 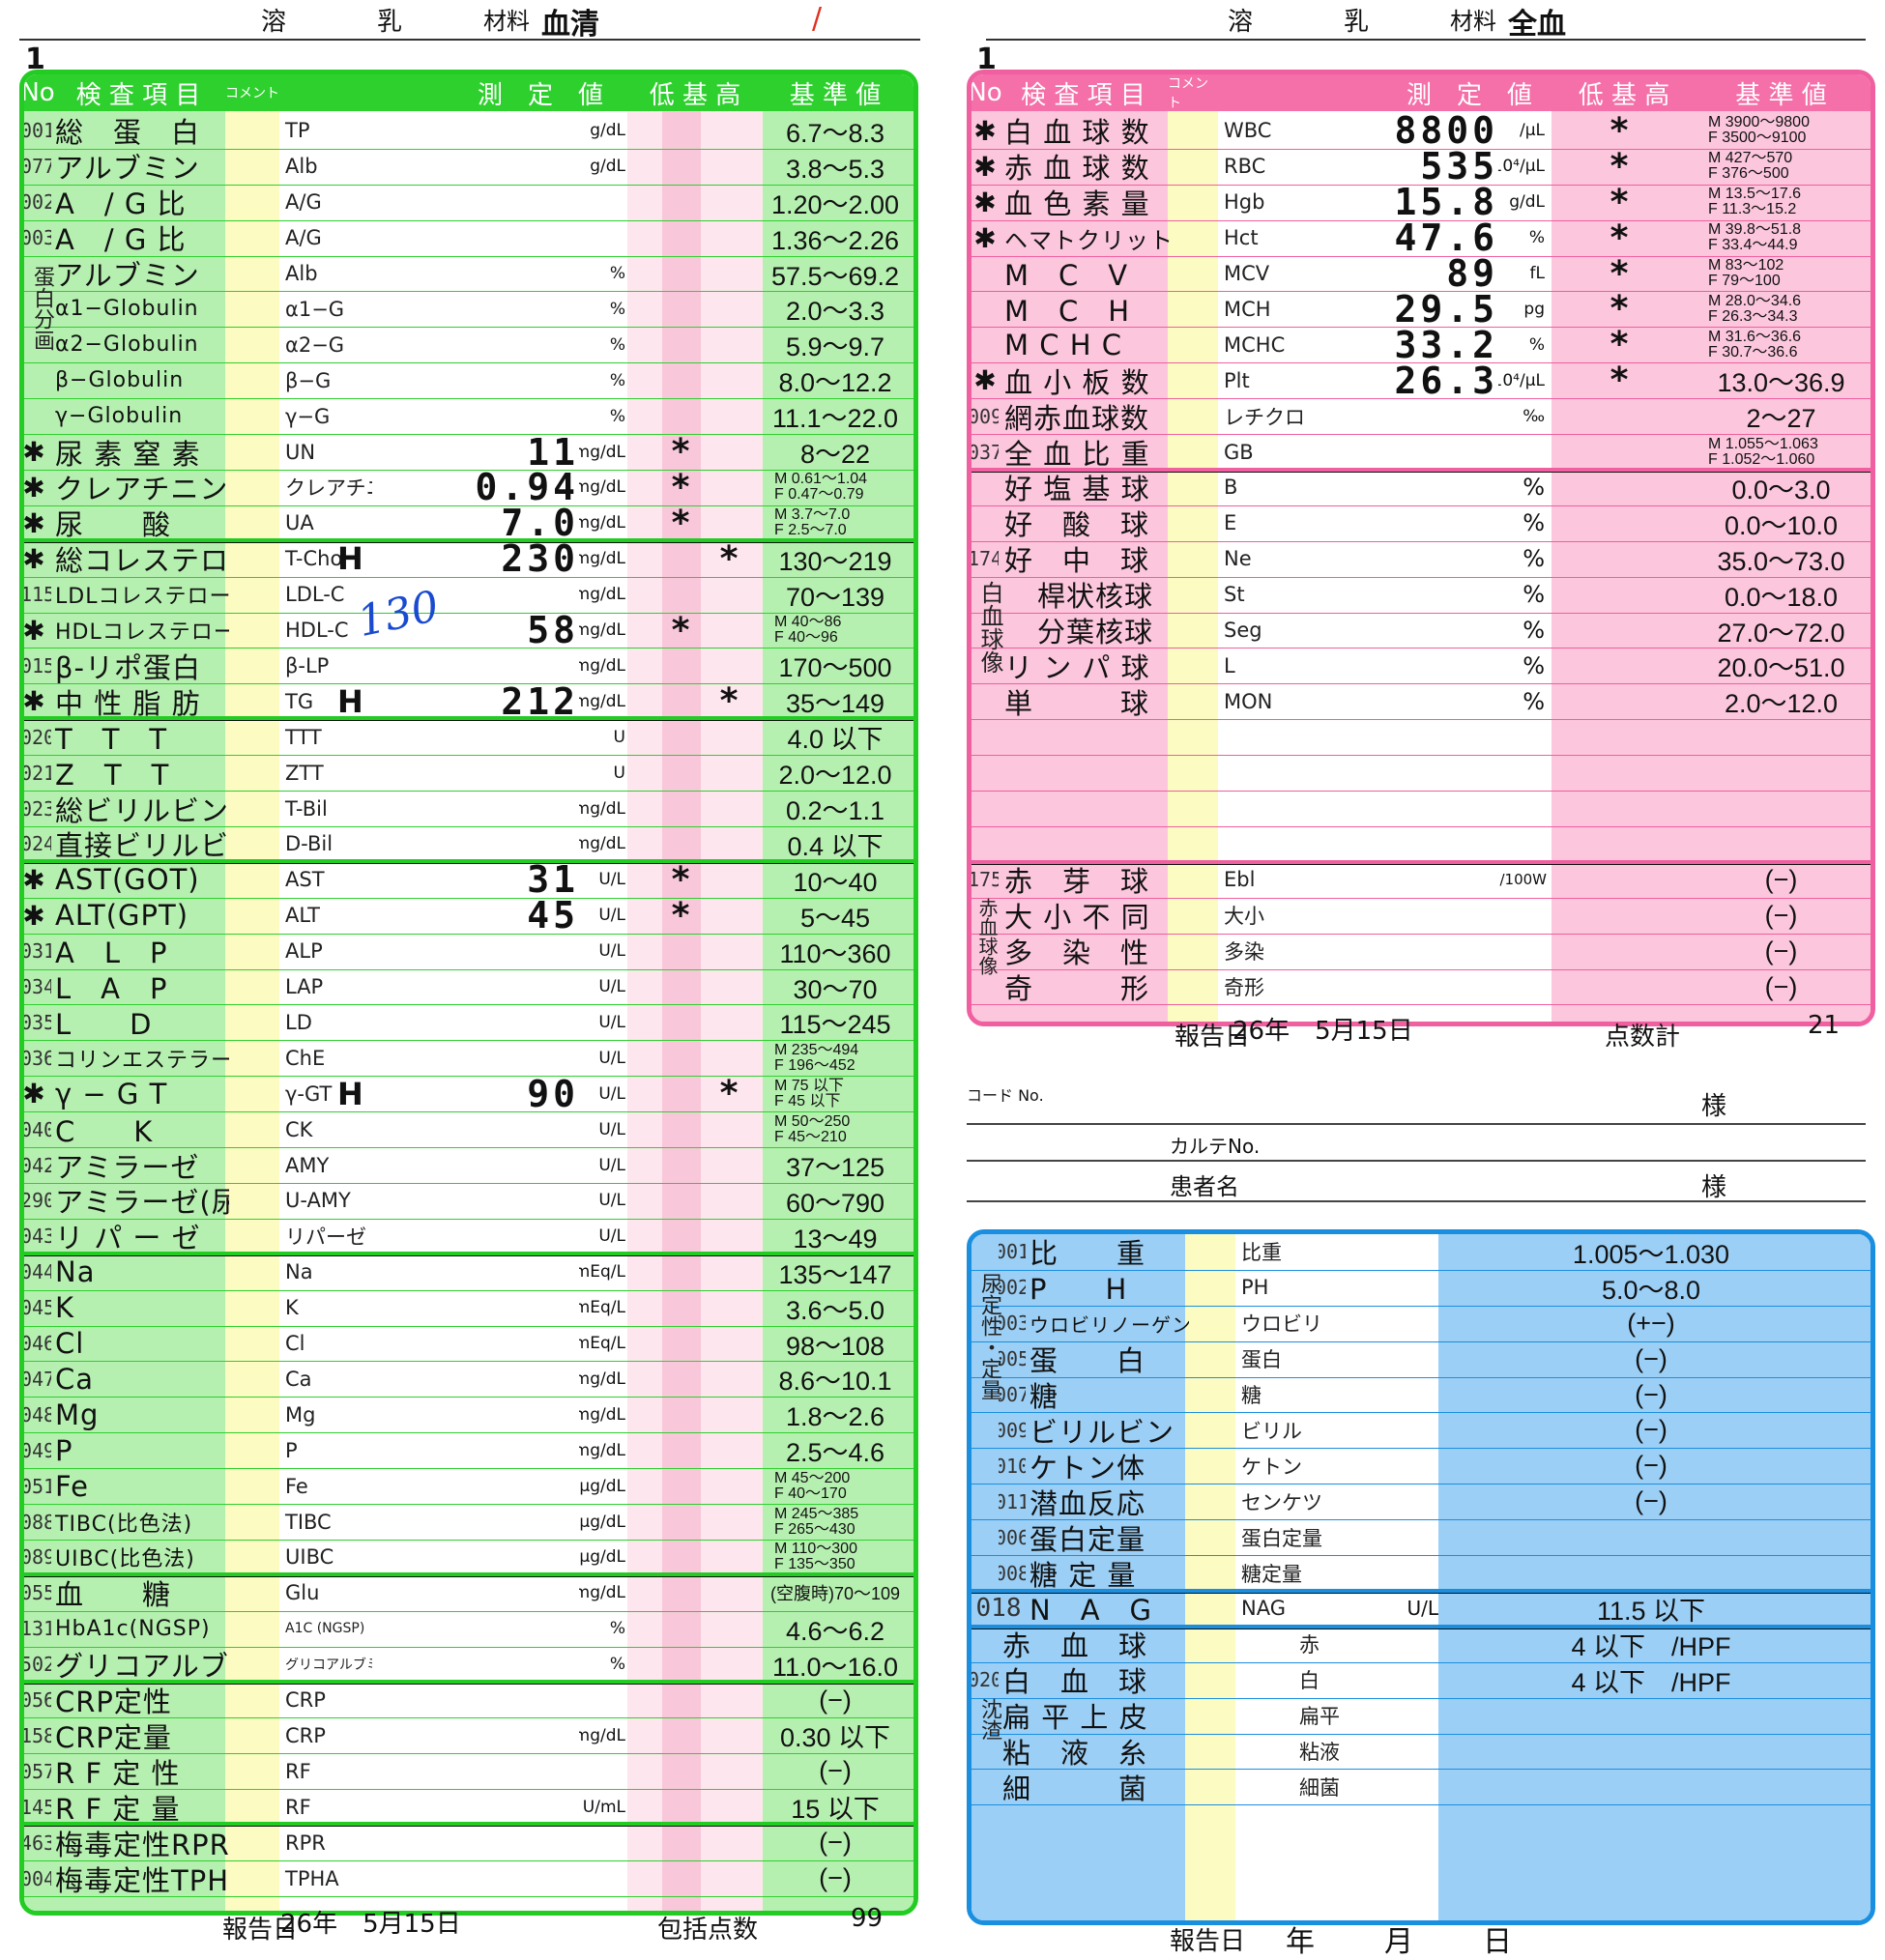 What do you see at coordinates (1824, 1025) in the screenshot?
I see `points-value: 21` at bounding box center [1824, 1025].